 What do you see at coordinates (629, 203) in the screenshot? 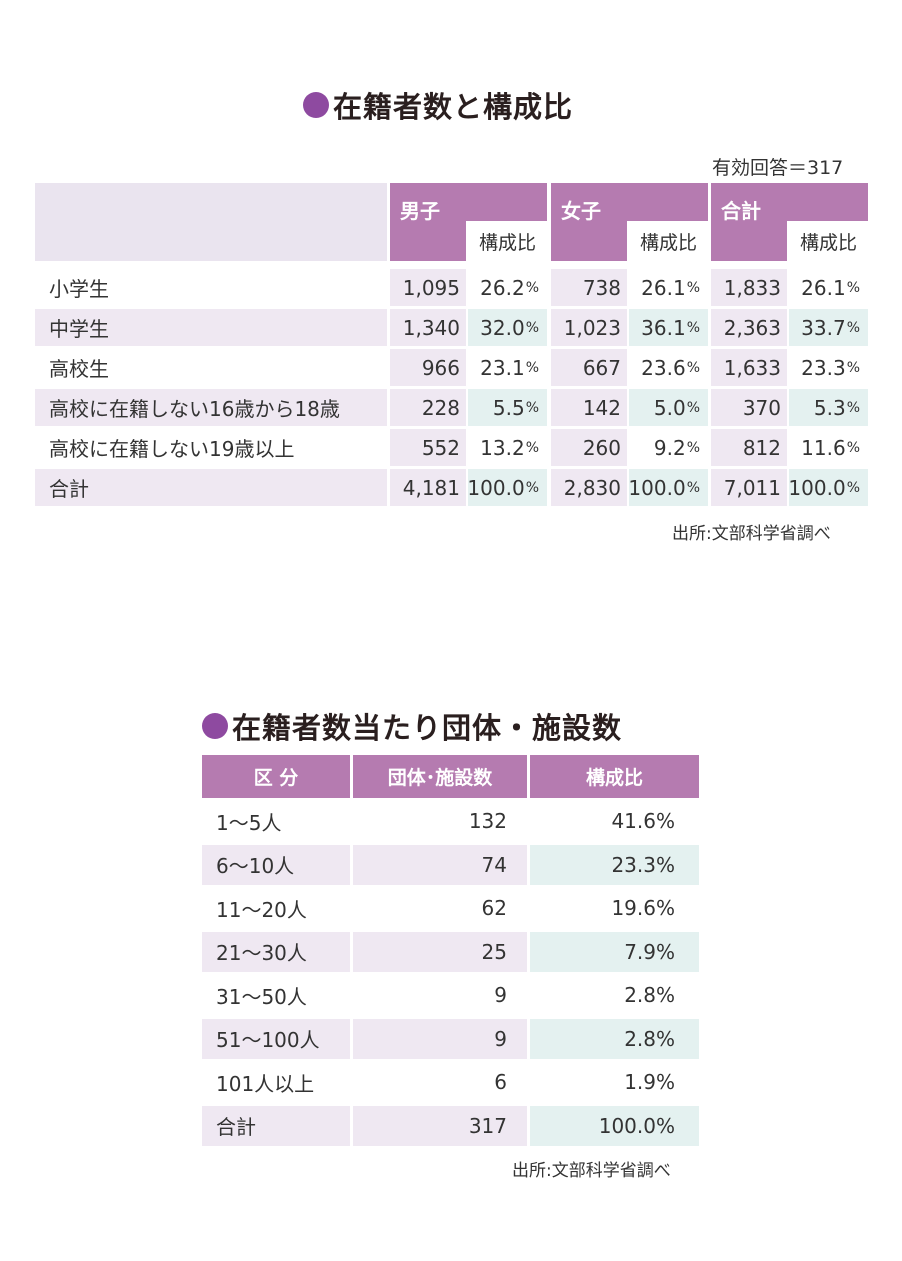
I see `table1-group-header: 女子` at bounding box center [629, 203].